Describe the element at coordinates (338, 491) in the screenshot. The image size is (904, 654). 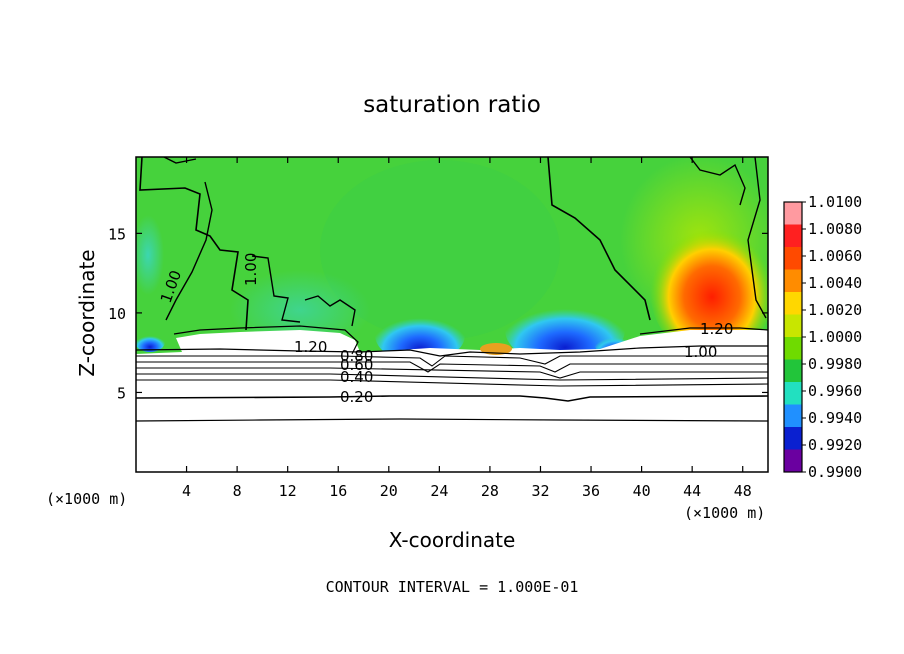
I see `x-tick-label: 16` at that location.